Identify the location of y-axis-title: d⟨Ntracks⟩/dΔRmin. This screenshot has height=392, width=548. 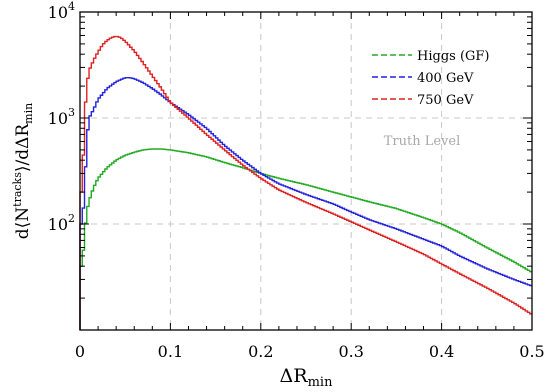
(23, 171).